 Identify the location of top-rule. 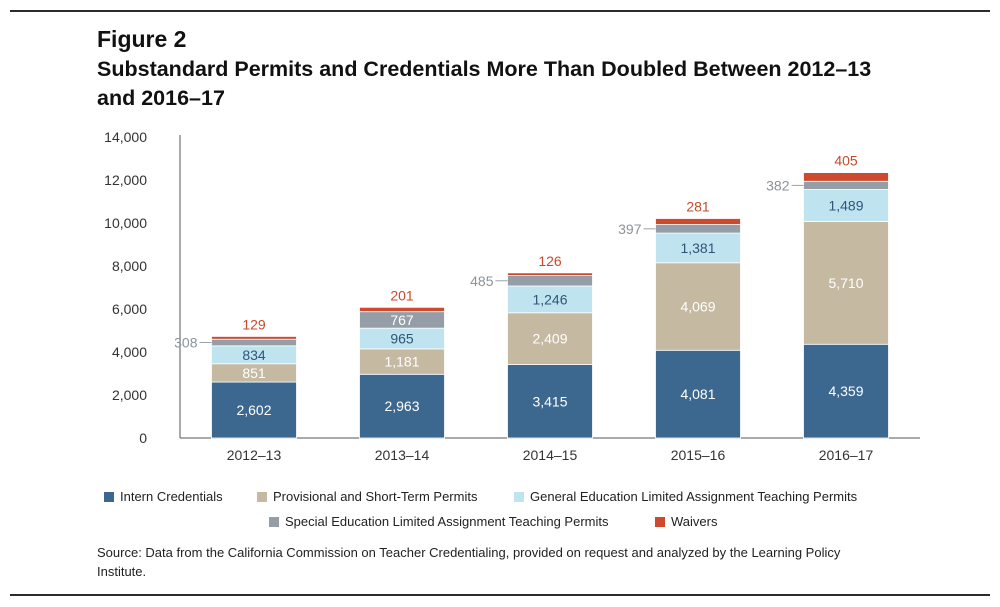
(500, 11).